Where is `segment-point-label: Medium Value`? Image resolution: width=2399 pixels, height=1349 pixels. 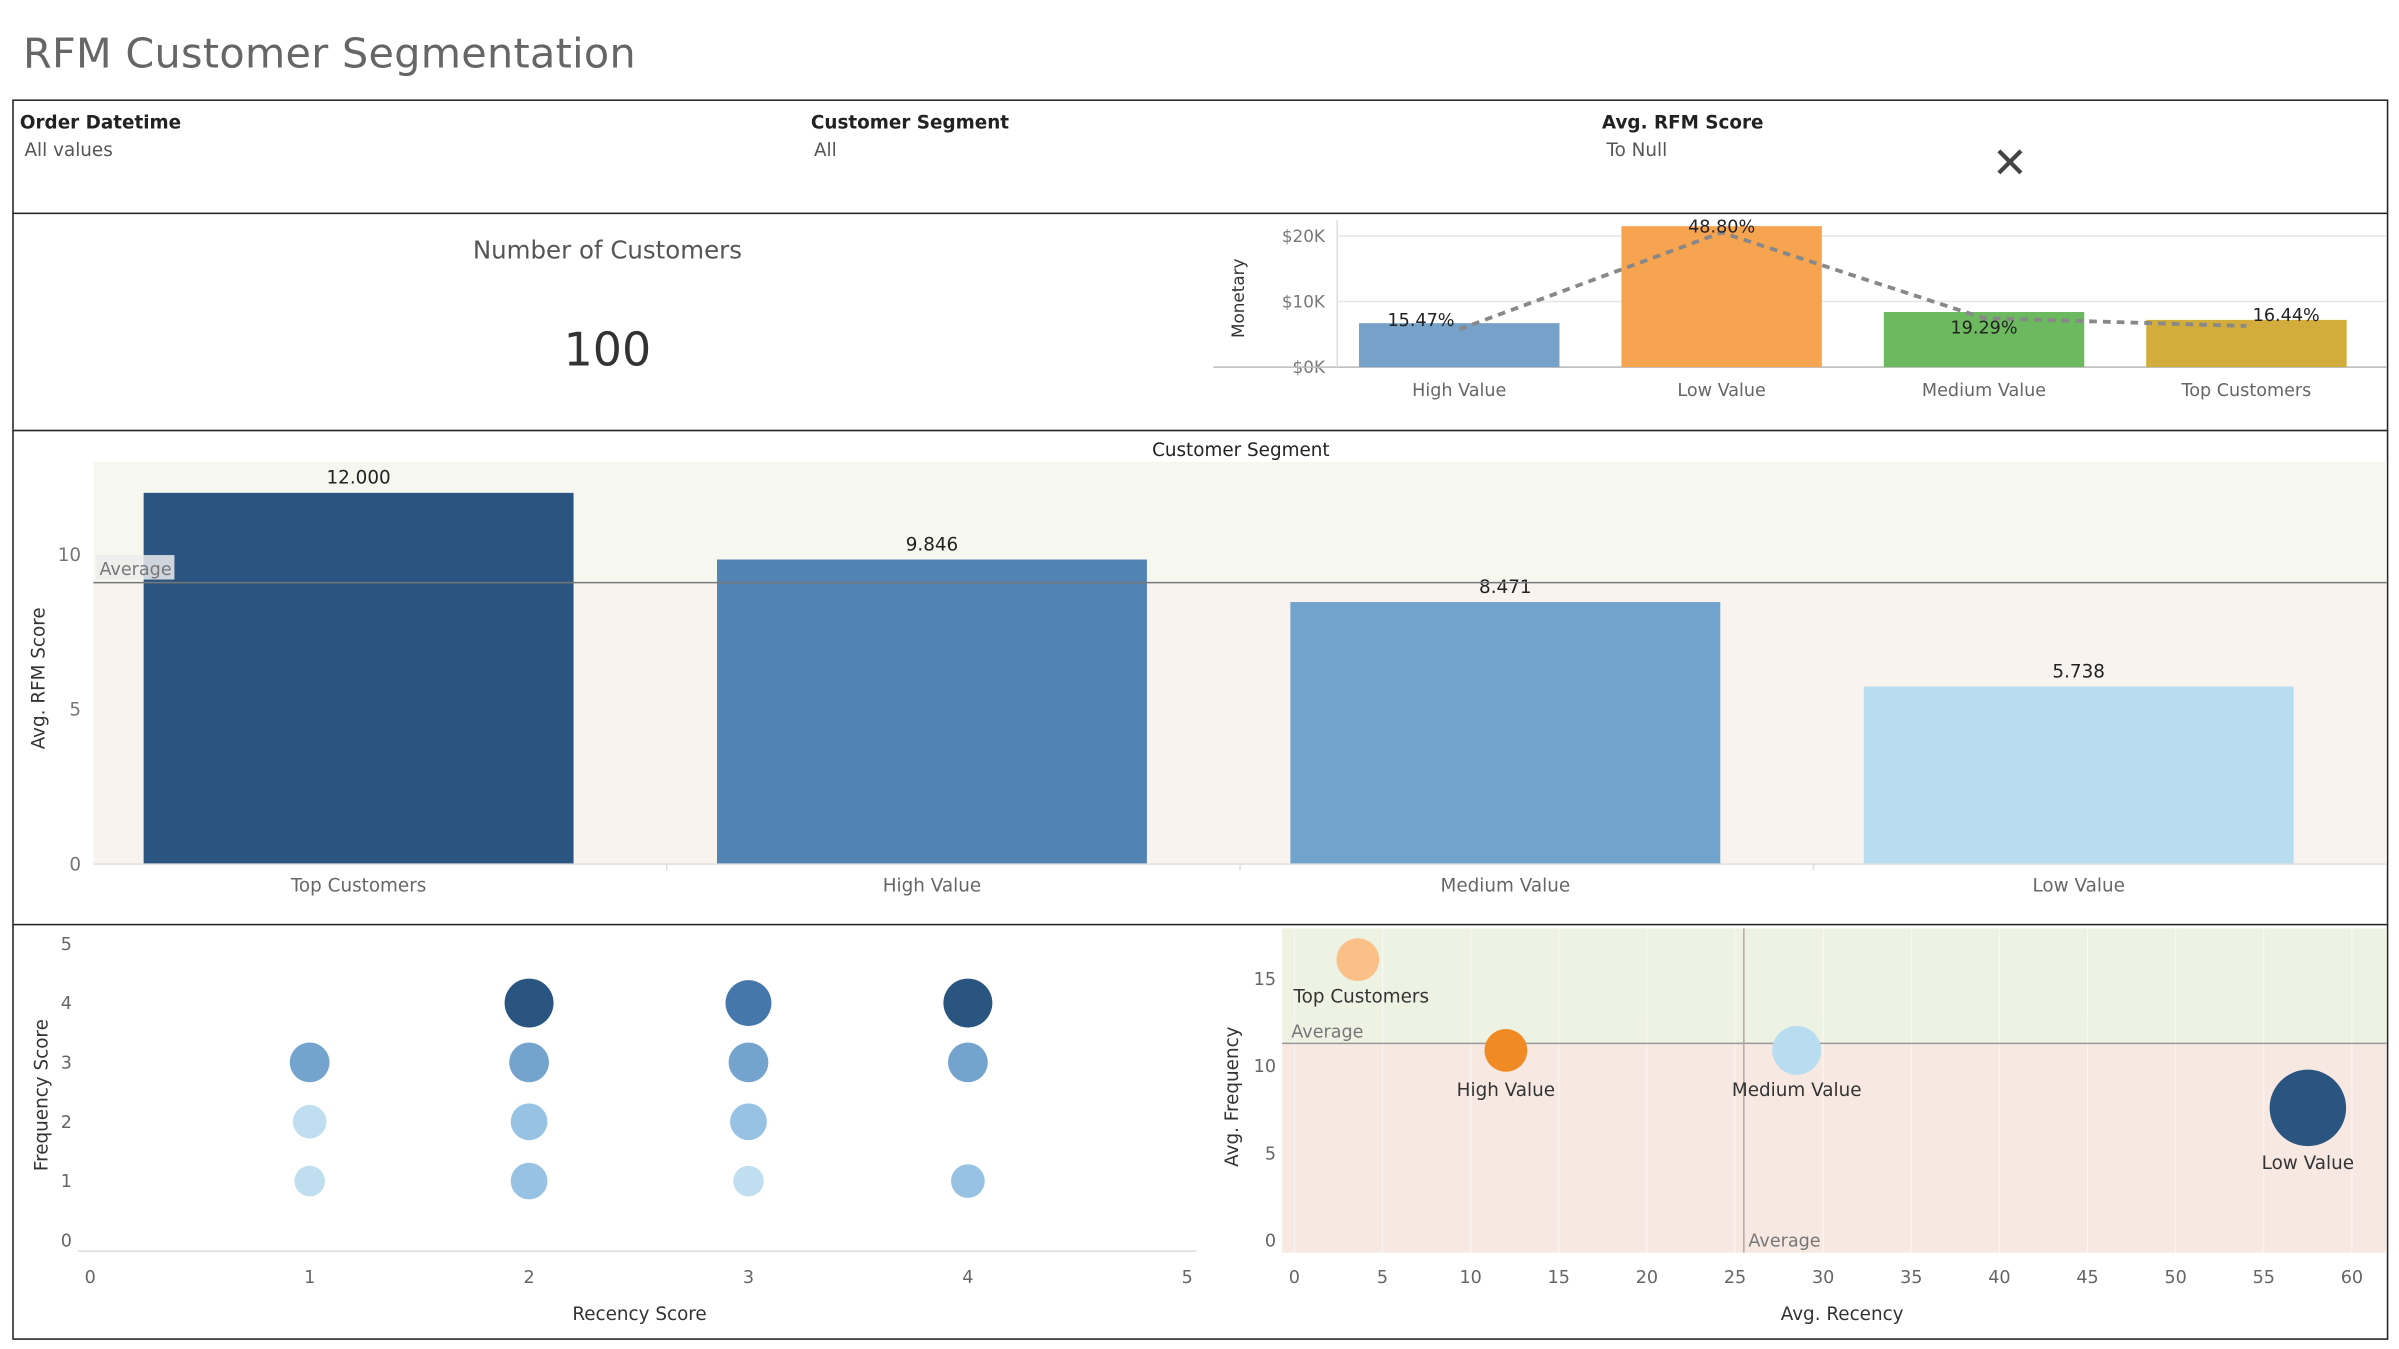 segment-point-label: Medium Value is located at coordinates (1797, 1090).